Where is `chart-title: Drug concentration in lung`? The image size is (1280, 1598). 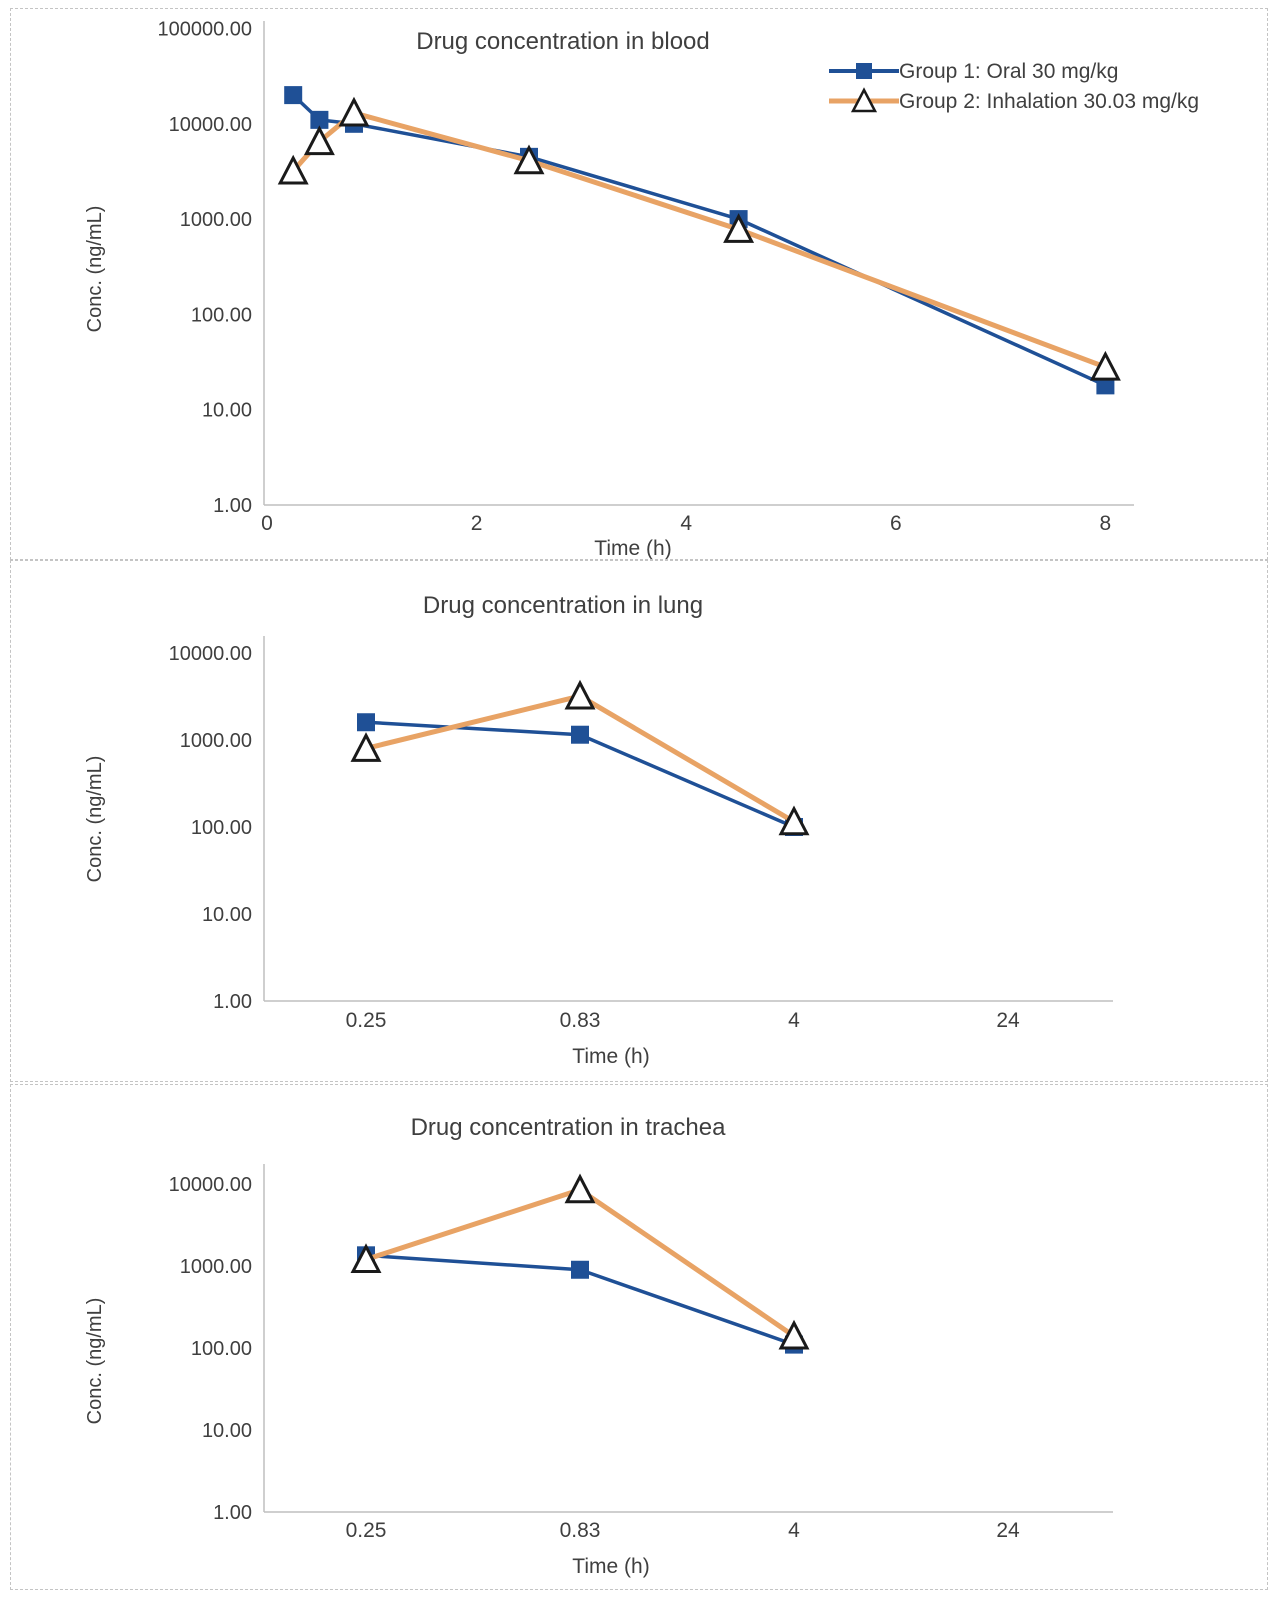 chart-title: Drug concentration in lung is located at coordinates (563, 605).